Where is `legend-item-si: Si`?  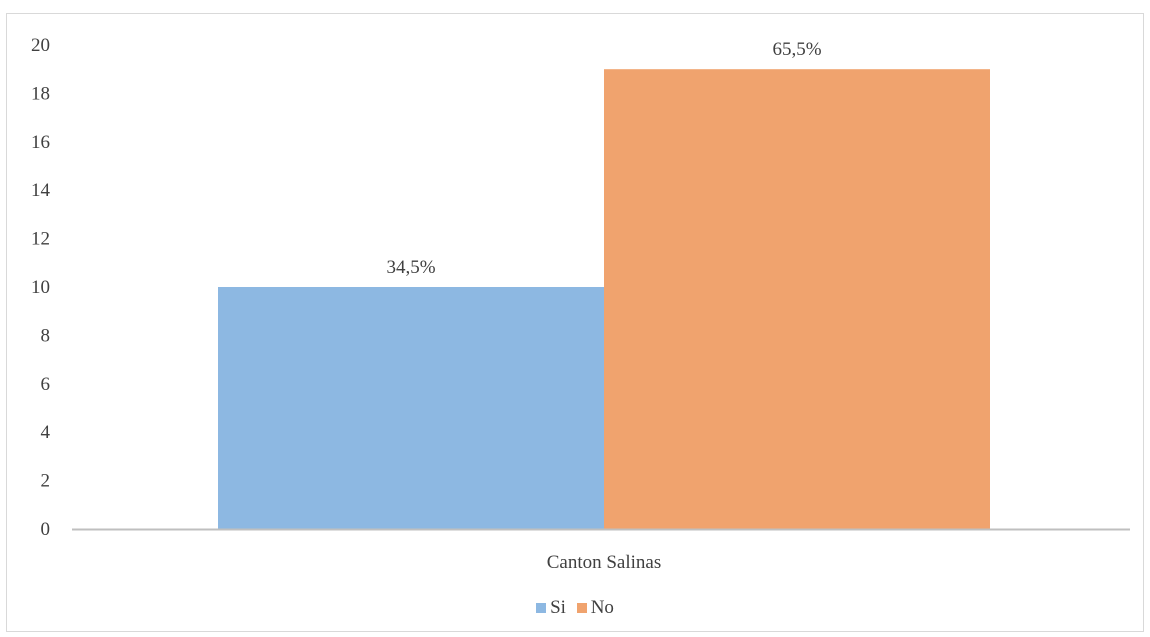 legend-item-si: Si is located at coordinates (551, 608).